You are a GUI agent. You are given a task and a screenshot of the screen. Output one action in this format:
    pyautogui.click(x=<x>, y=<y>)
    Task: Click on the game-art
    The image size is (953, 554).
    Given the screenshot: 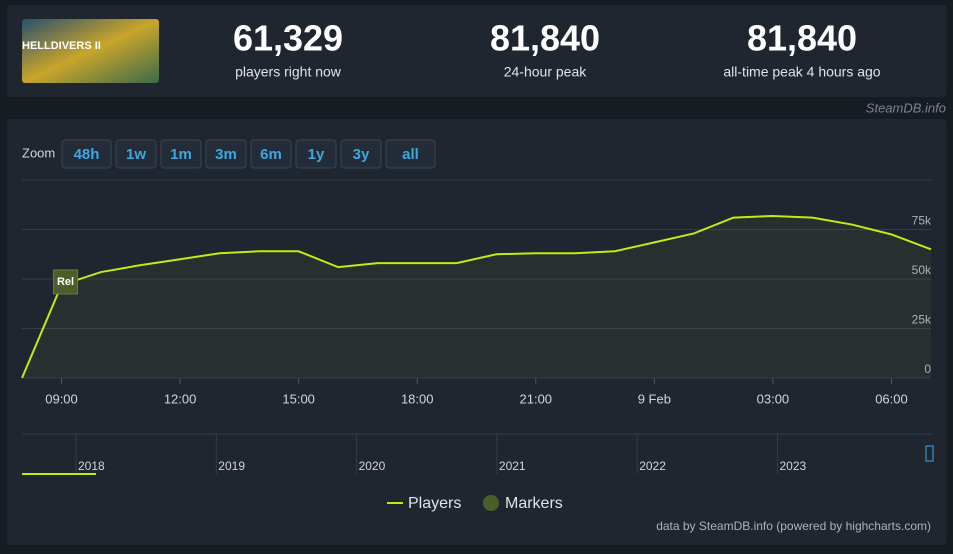 What is the action you would take?
    pyautogui.click(x=90, y=51)
    